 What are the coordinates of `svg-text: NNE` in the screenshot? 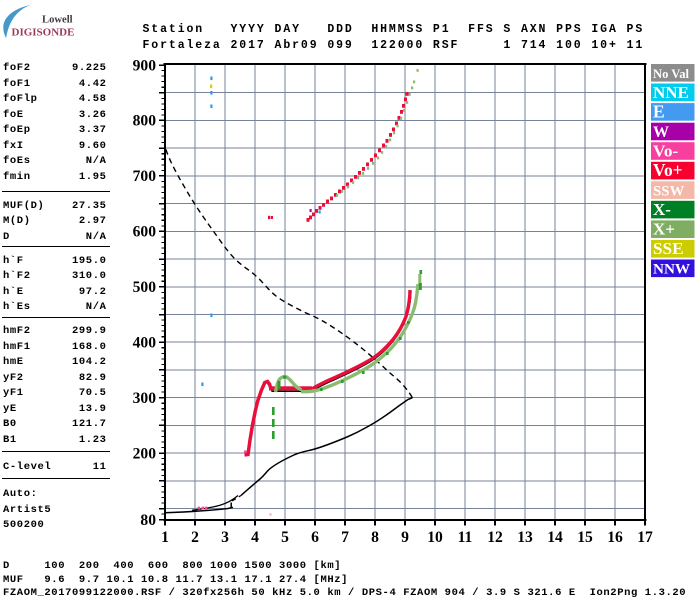 It's located at (671, 92).